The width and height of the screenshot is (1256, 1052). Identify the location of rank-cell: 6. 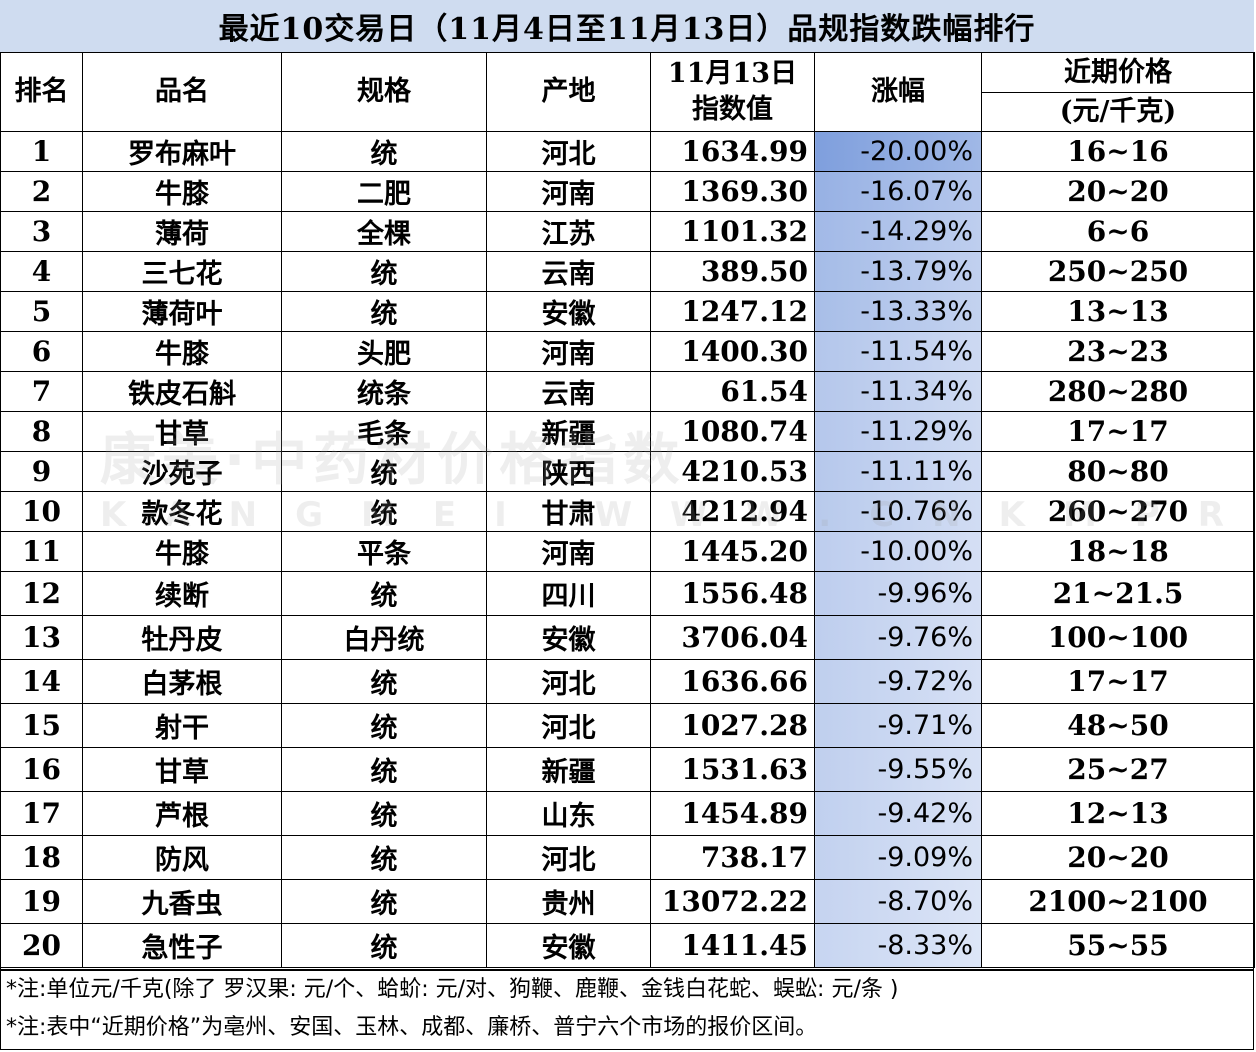
(41, 351).